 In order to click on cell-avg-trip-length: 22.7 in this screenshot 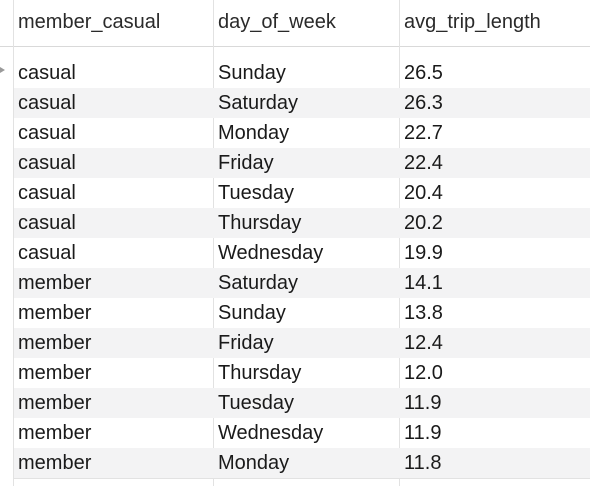, I will do `click(423, 133)`.